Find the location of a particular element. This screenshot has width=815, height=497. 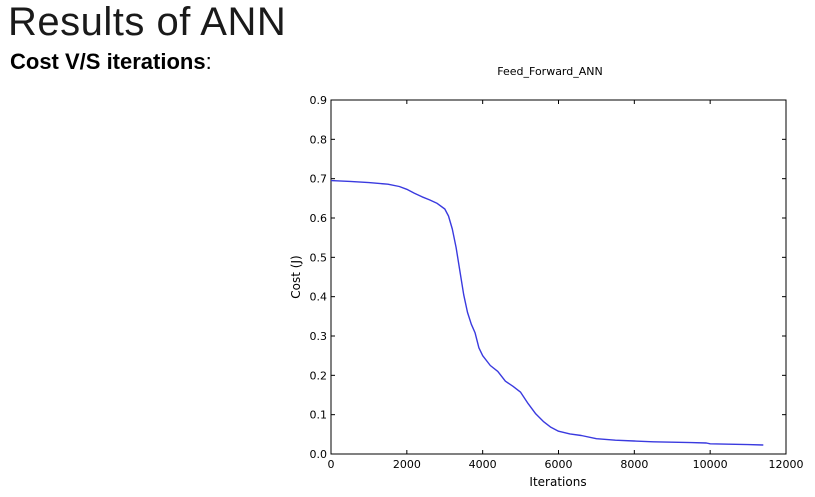

x-tick-label: 0 is located at coordinates (331, 464).